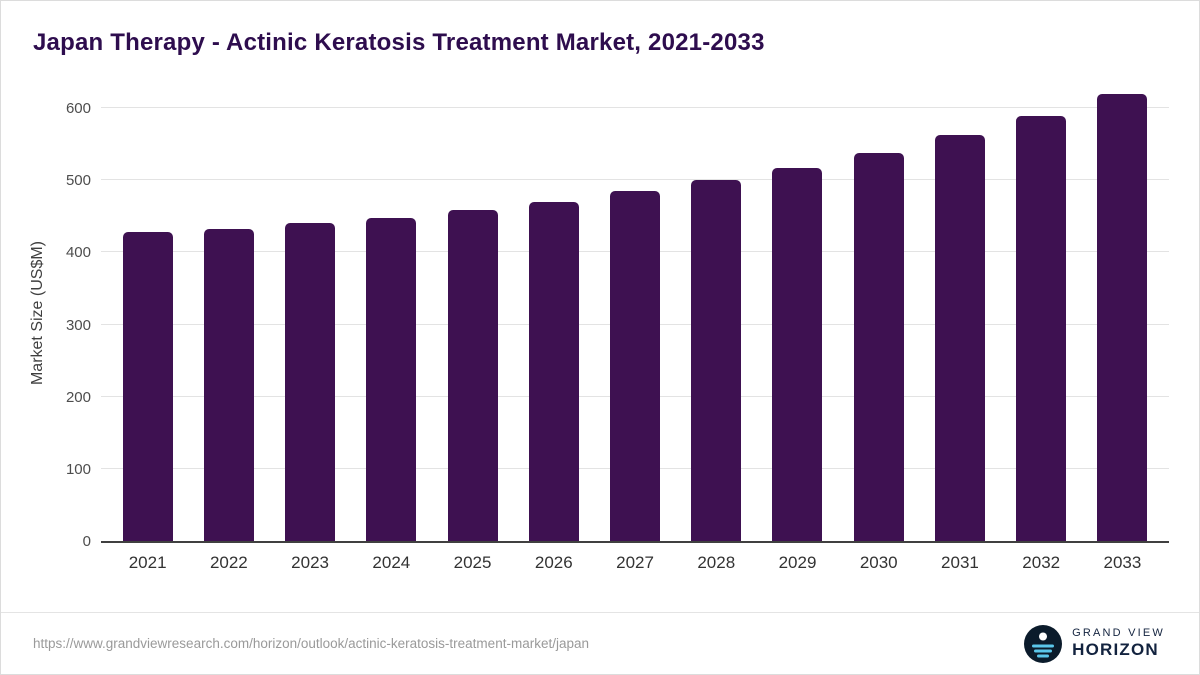  What do you see at coordinates (391, 562) in the screenshot?
I see `x-tick-label: 2024` at bounding box center [391, 562].